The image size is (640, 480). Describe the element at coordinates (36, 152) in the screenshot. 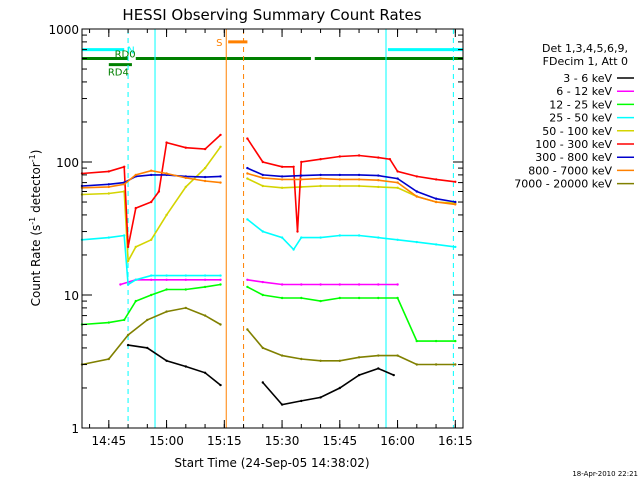

I see `y-axis-label-end: )` at that location.